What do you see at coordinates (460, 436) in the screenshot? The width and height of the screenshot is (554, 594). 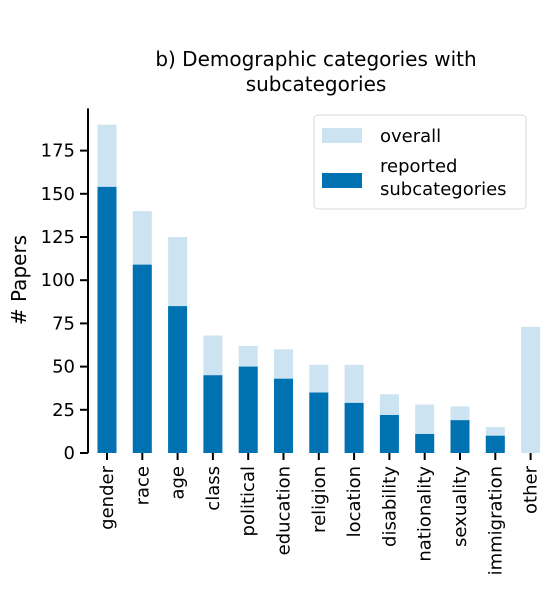 I see `bar-reported-sexuality` at bounding box center [460, 436].